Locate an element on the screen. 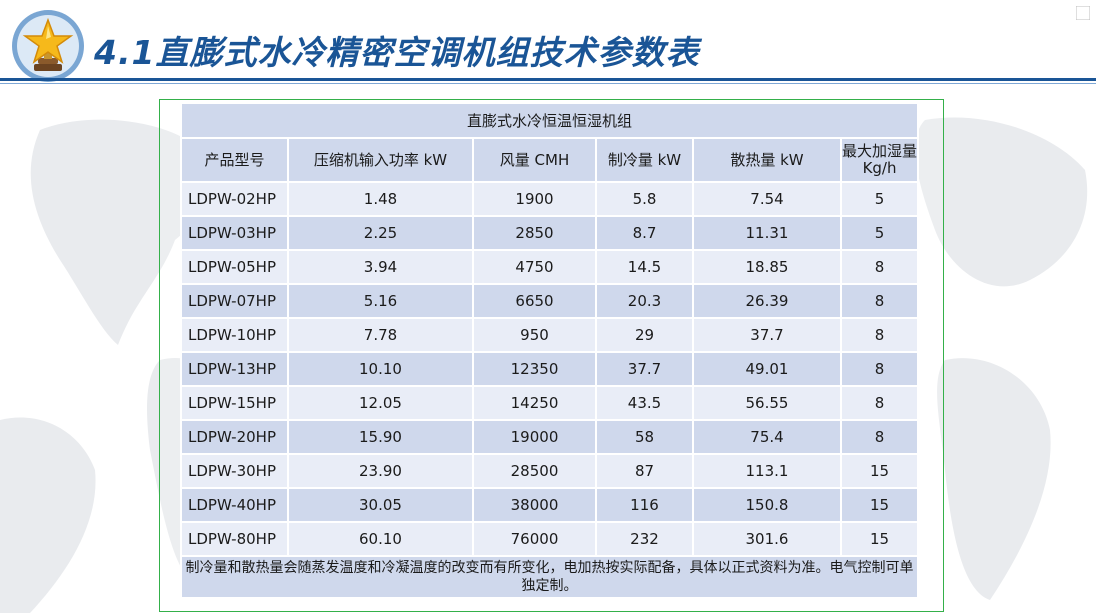 The image size is (1096, 613). table-cell: 49.01 is located at coordinates (767, 369).